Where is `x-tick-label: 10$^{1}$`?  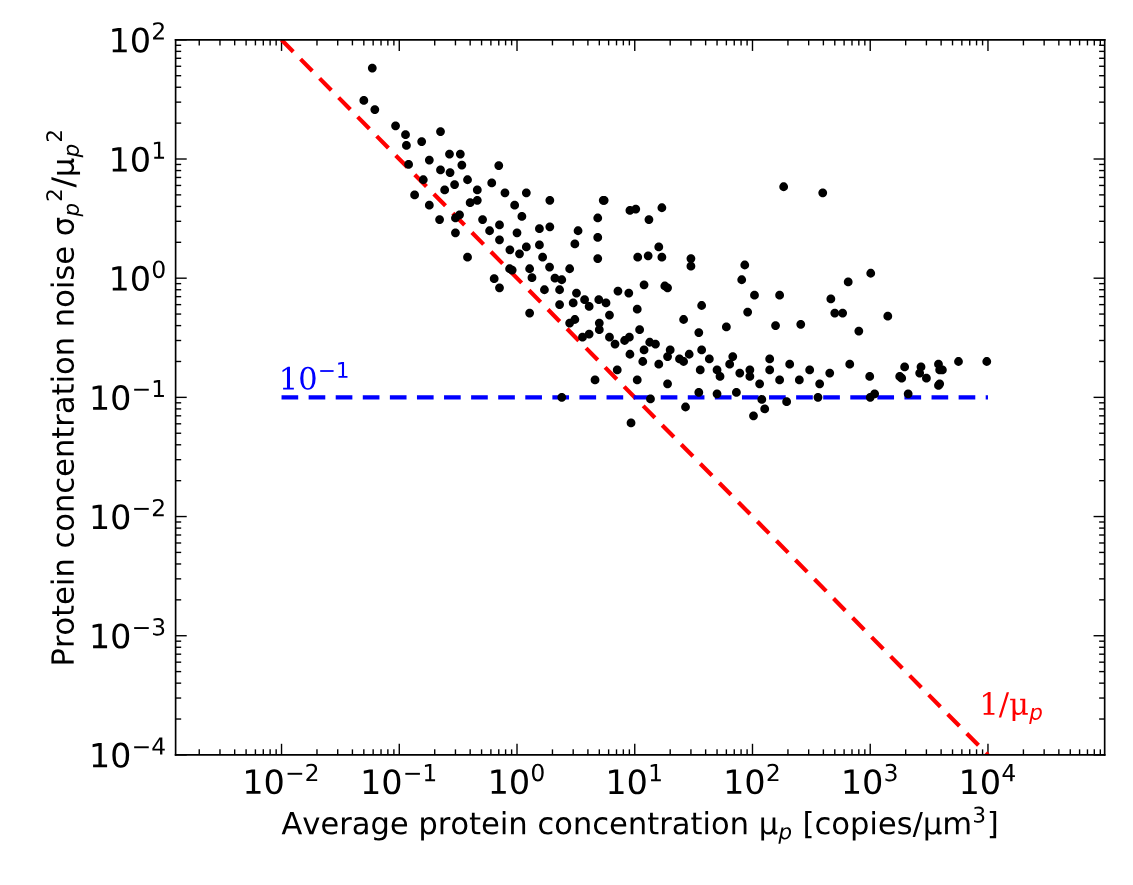
x-tick-label: 10$^{1}$ is located at coordinates (635, 779).